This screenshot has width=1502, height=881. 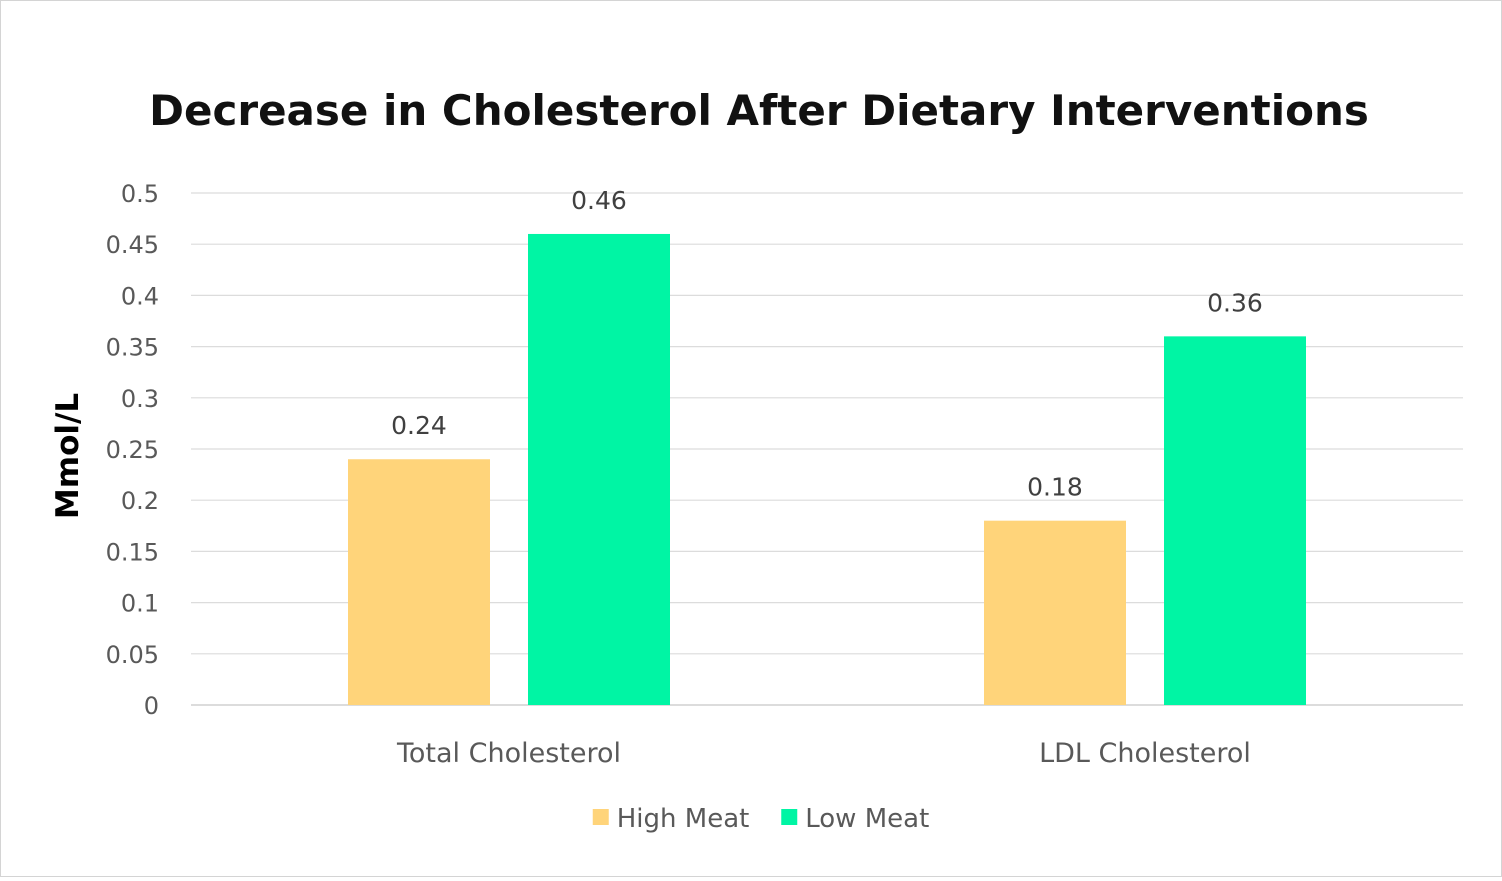 I want to click on y-tick-label: 0.2, so click(x=140, y=501).